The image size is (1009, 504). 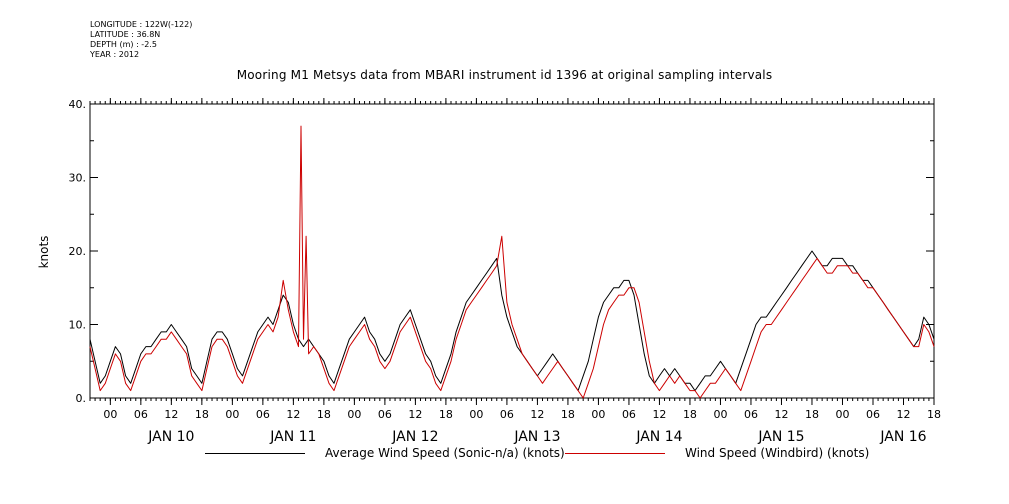 What do you see at coordinates (658, 437) in the screenshot?
I see `x-day-label: JAN 14` at bounding box center [658, 437].